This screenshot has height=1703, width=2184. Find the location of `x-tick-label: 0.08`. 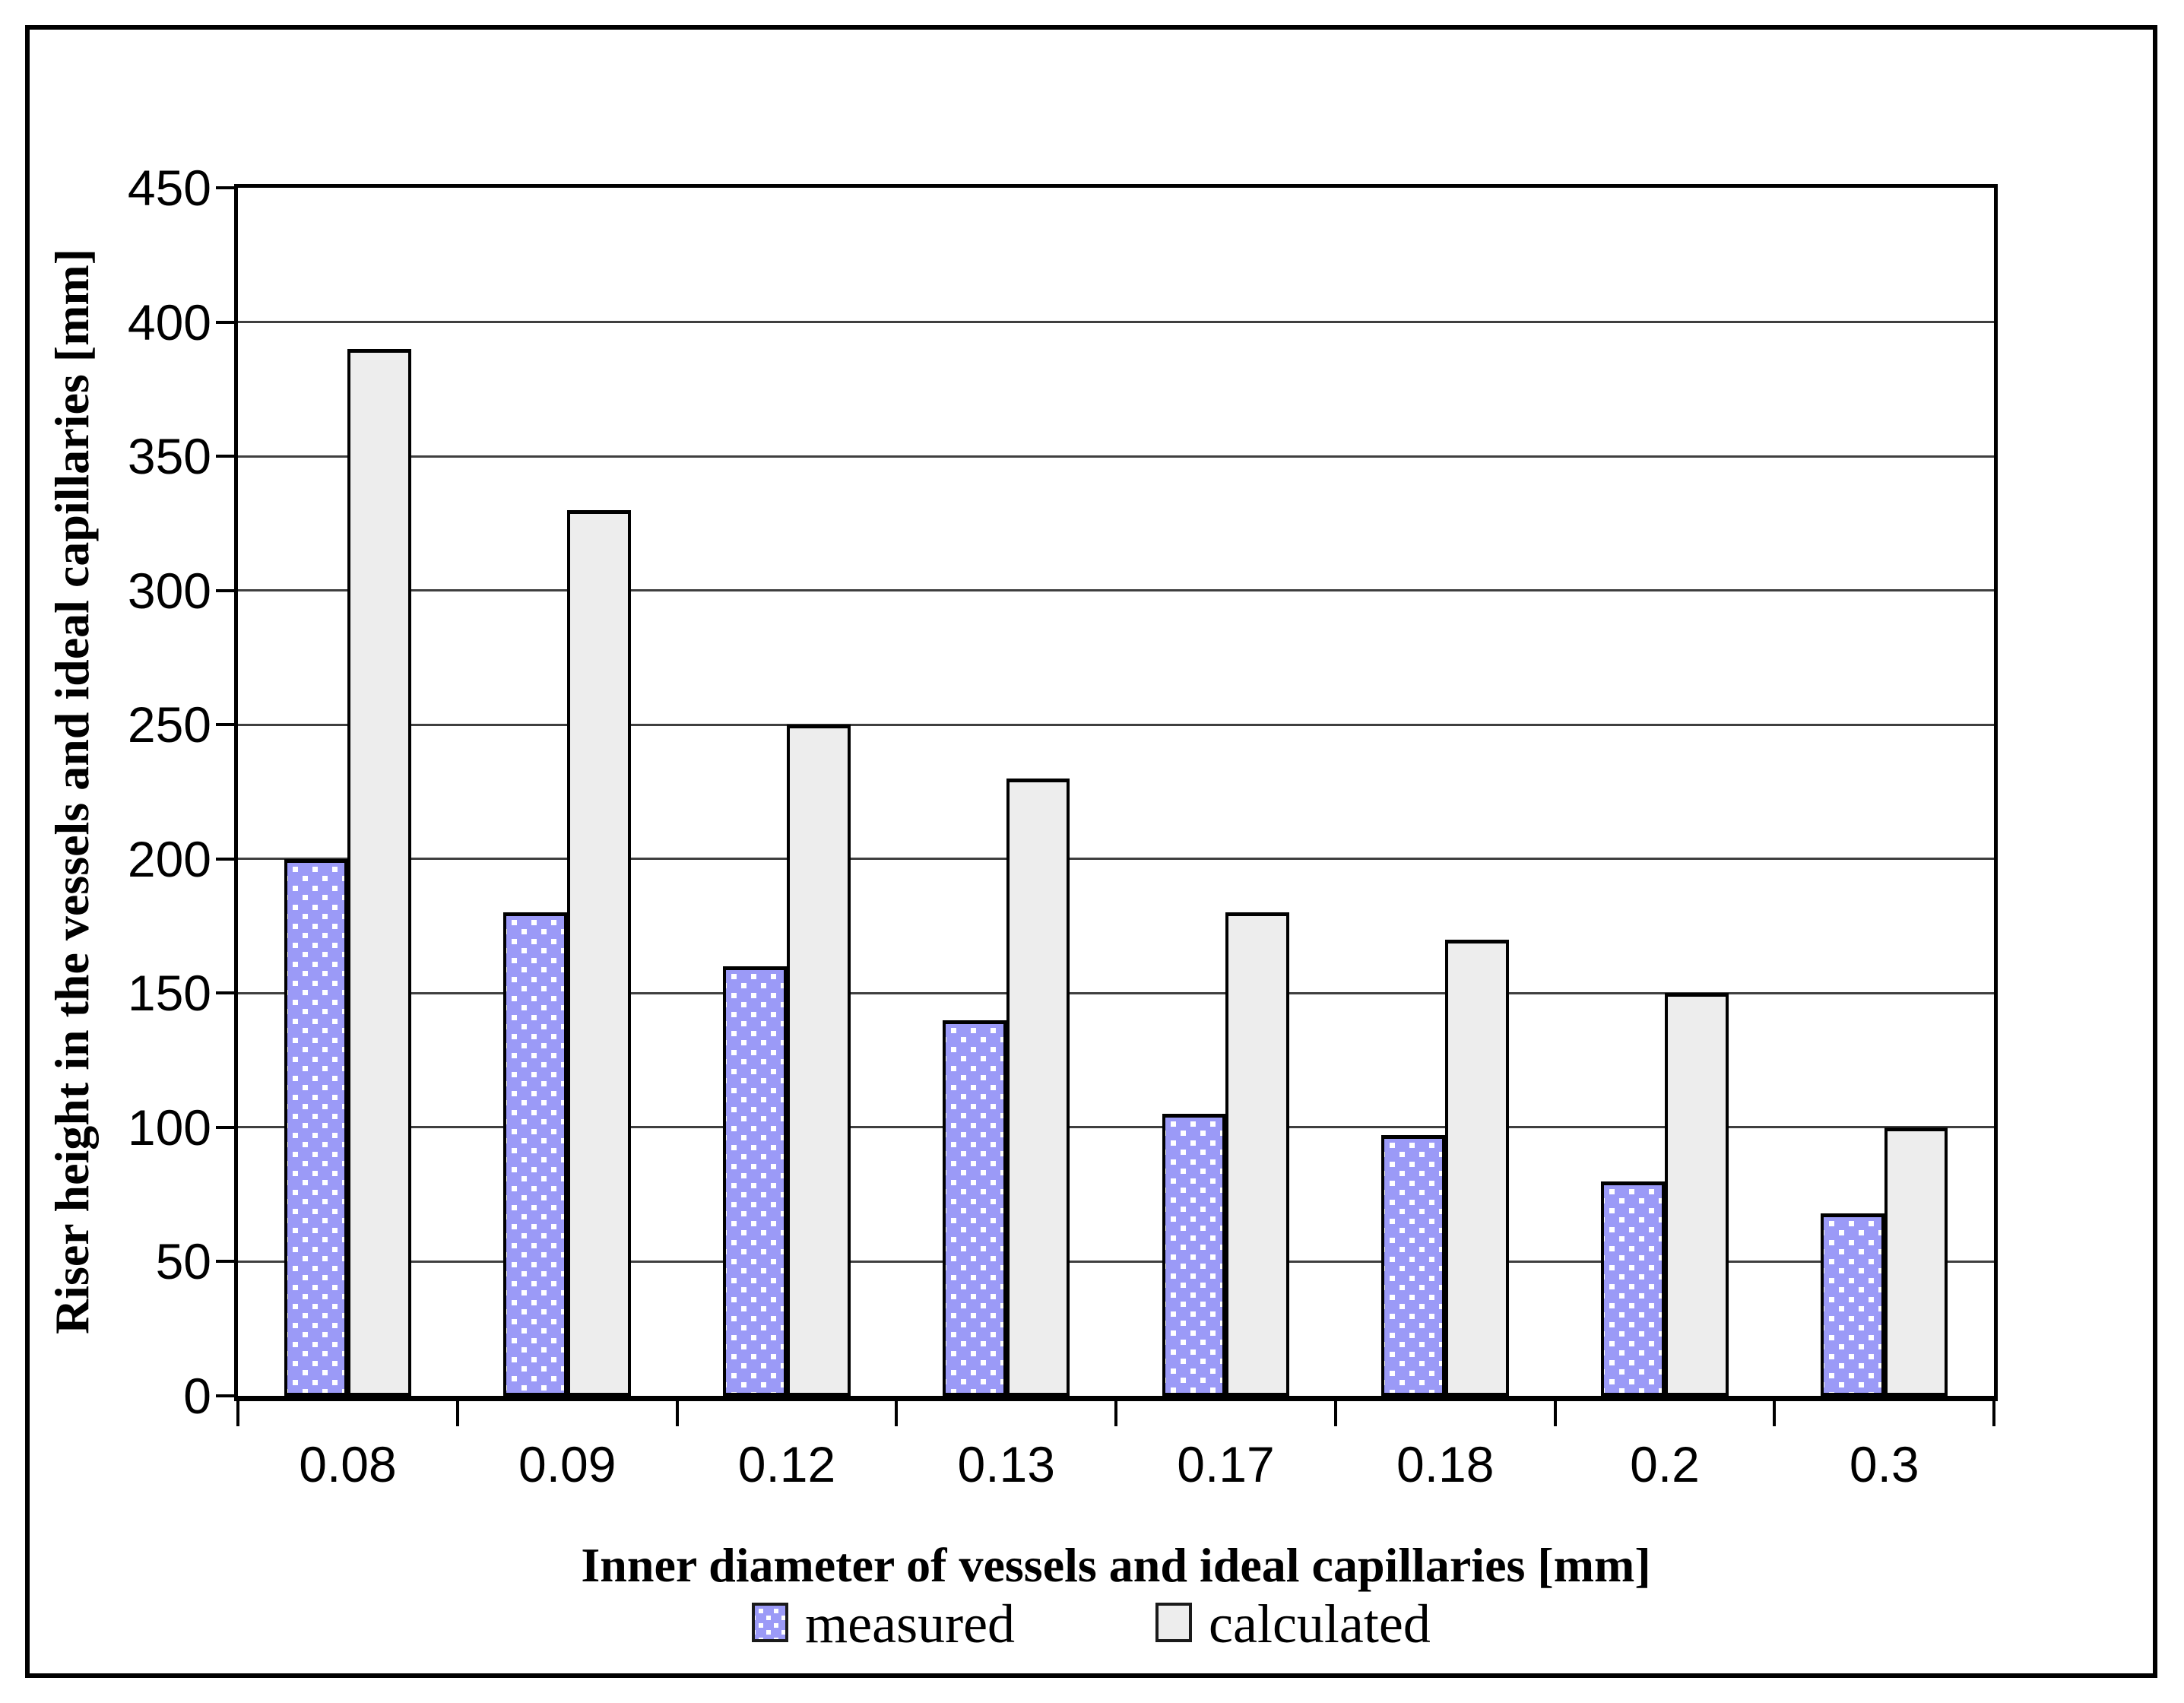

x-tick-label: 0.08 is located at coordinates (348, 1464).